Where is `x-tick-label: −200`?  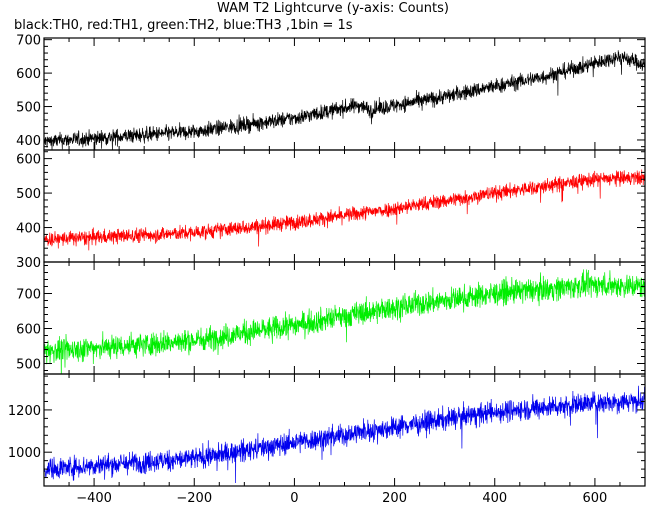
x-tick-label: −200 is located at coordinates (194, 498).